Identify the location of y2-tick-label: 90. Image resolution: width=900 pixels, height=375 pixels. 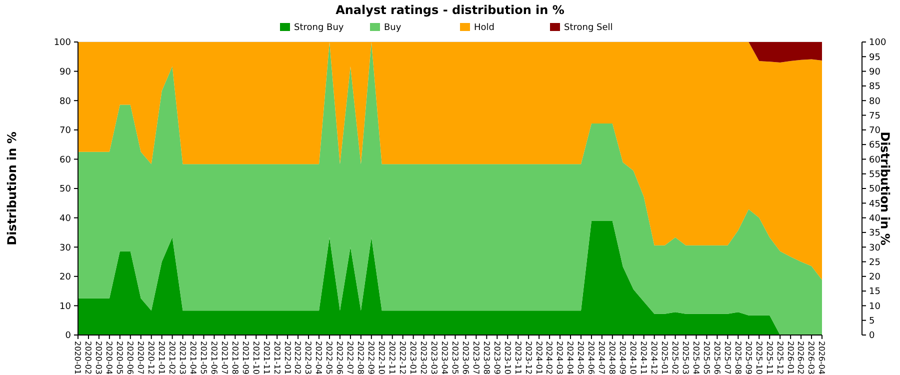
(875, 72).